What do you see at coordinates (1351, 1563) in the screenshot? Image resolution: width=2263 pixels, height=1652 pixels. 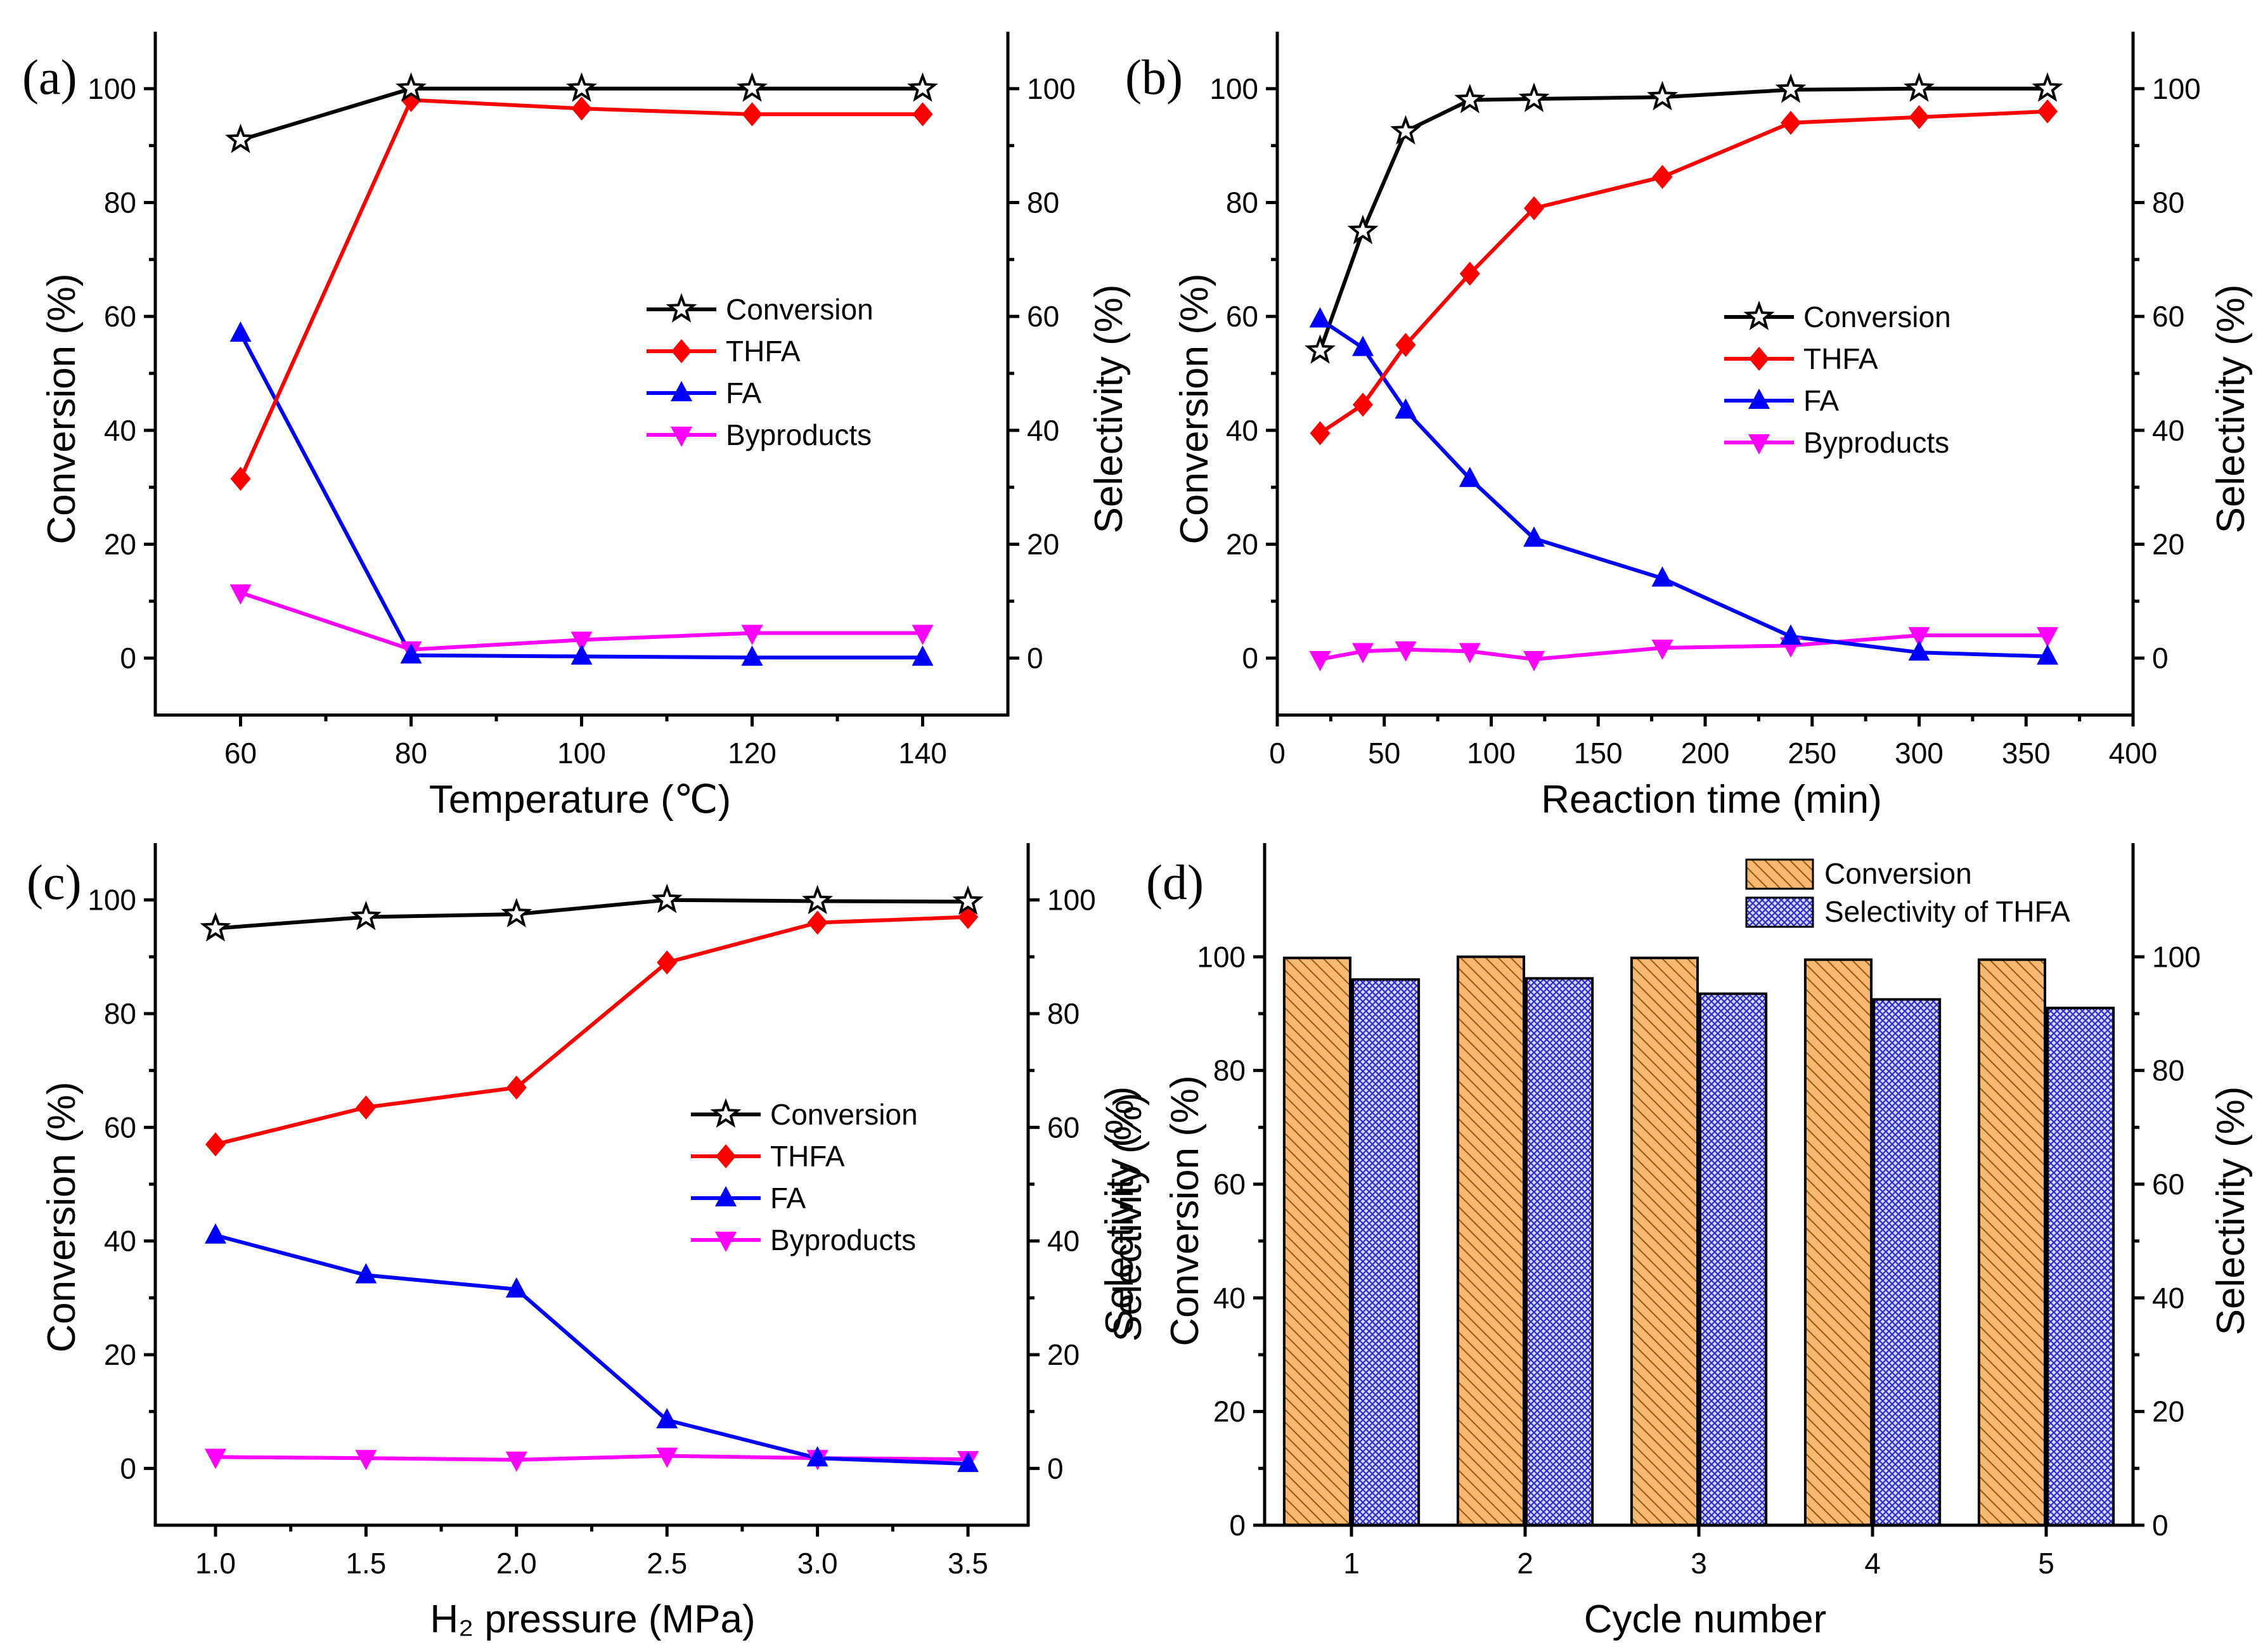 I see `x-tick-label: 1` at bounding box center [1351, 1563].